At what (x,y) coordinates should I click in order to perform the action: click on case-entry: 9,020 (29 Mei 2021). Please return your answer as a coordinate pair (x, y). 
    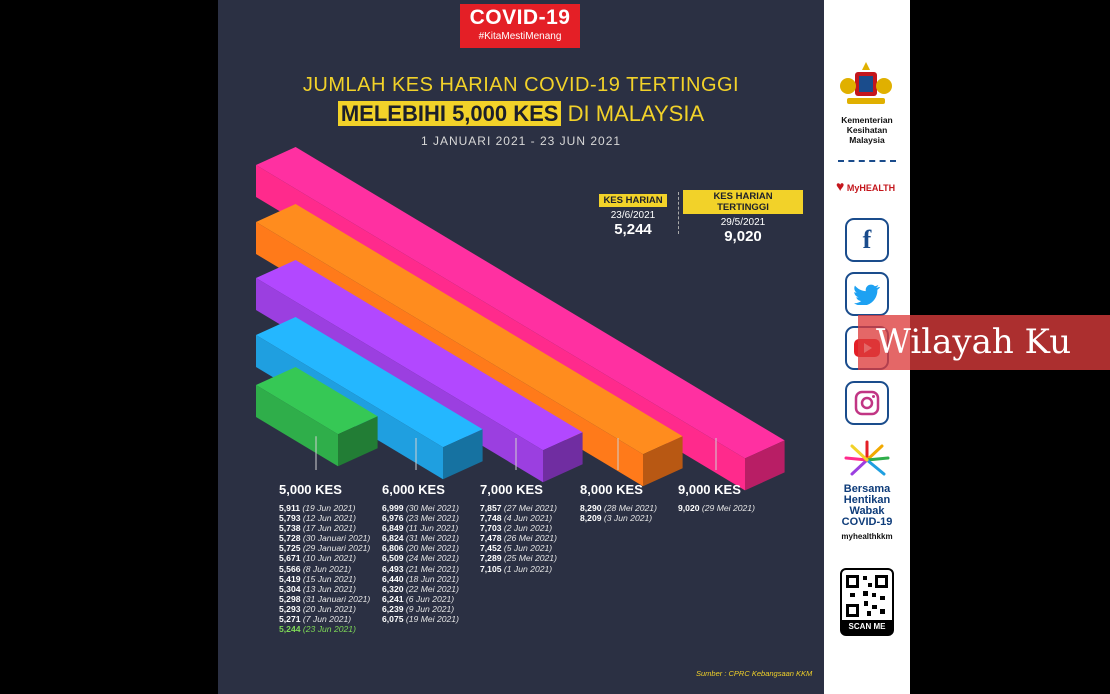
    Looking at the image, I should click on (716, 508).